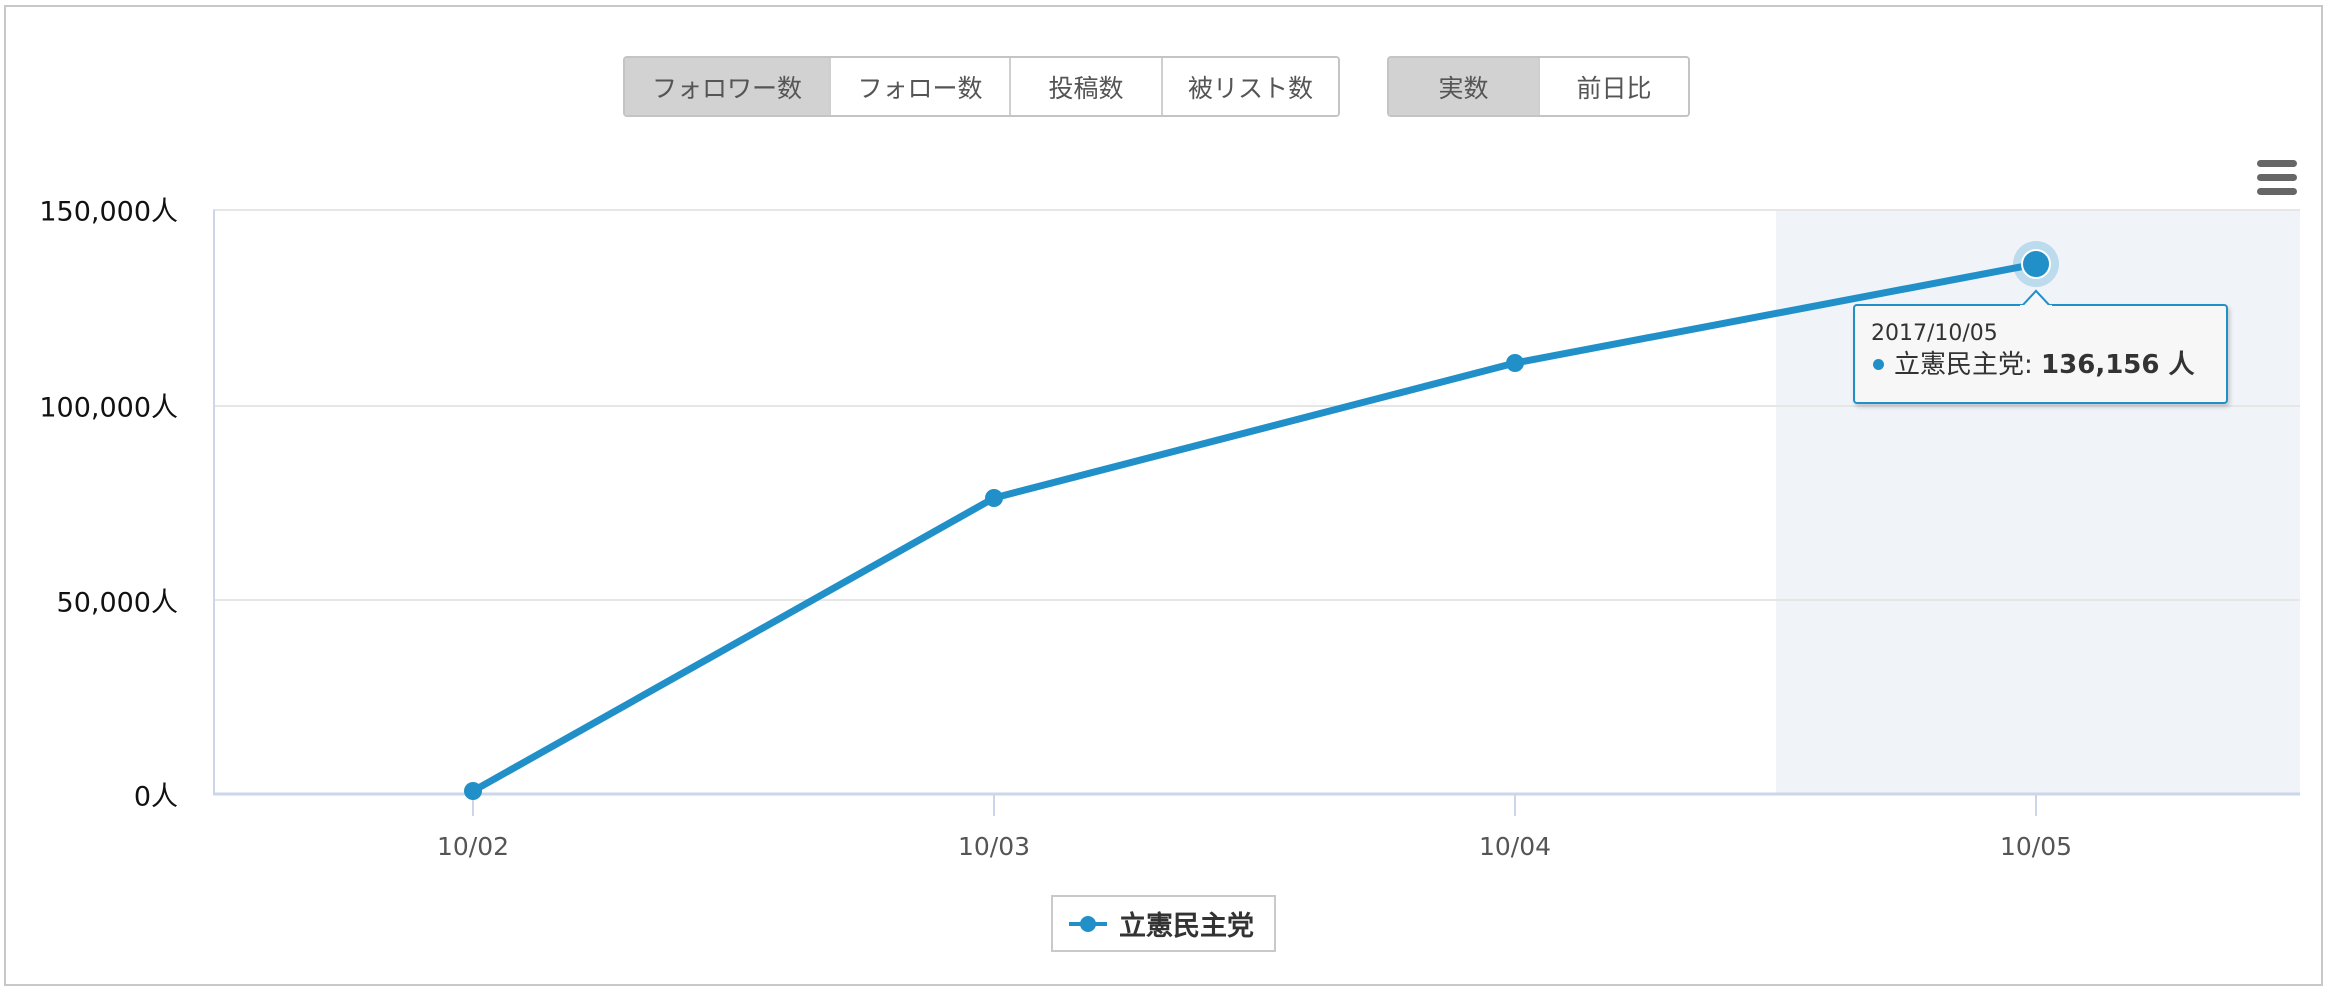 This screenshot has width=2331, height=998. Describe the element at coordinates (108, 408) in the screenshot. I see `y-axis-label: 100,000人` at that location.